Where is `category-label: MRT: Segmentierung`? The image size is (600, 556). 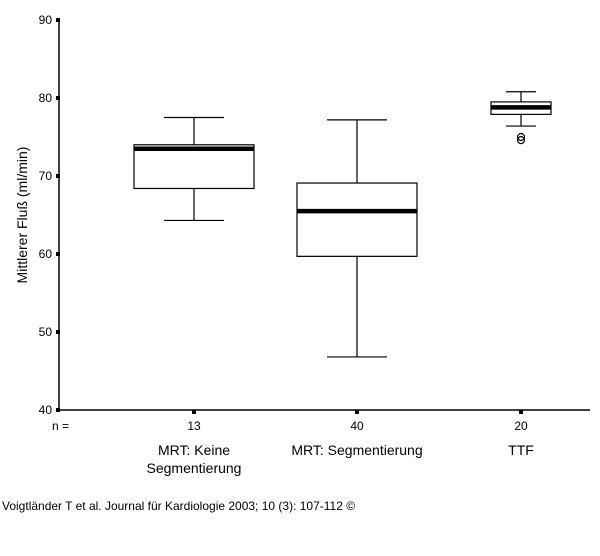
category-label: MRT: Segmentierung is located at coordinates (356, 450).